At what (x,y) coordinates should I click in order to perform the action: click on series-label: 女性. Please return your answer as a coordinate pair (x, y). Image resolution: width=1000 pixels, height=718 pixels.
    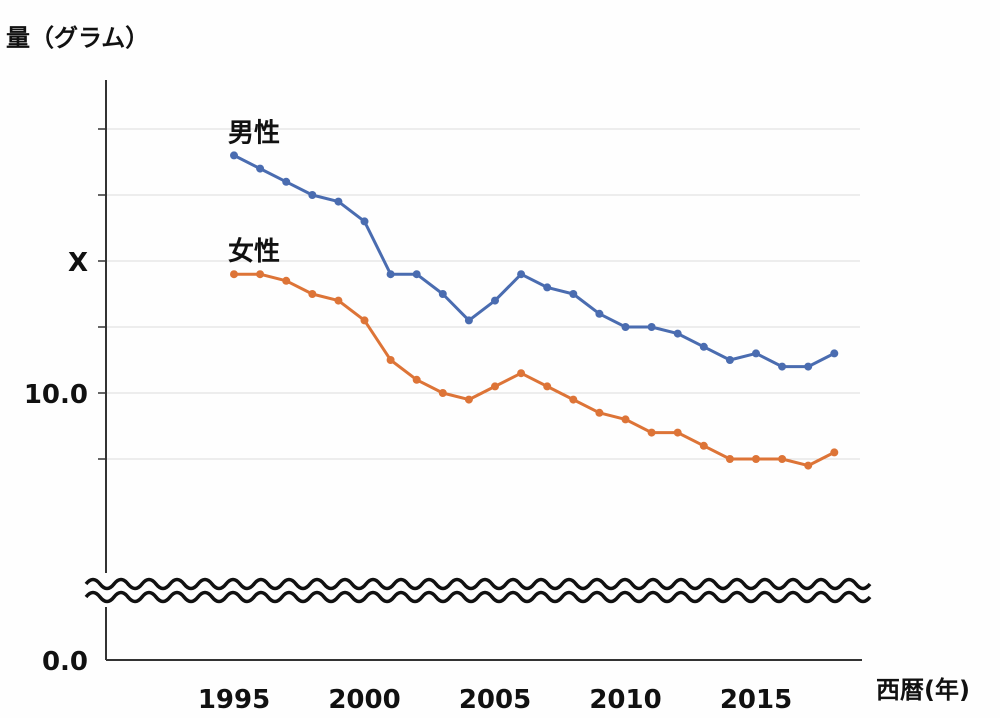
    Looking at the image, I should click on (254, 251).